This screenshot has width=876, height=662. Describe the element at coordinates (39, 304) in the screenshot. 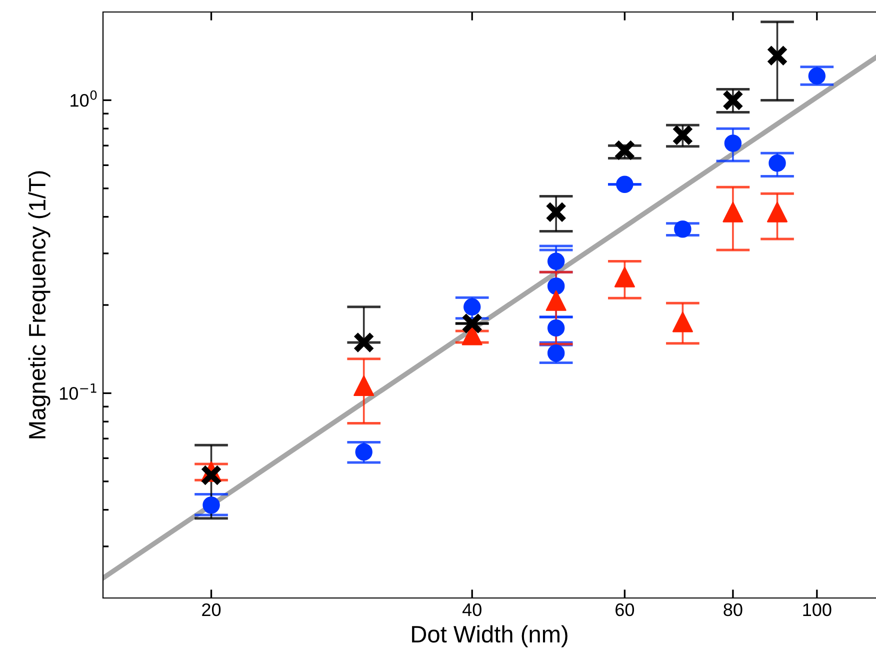

I see `y-axis-title: Magnetic Frequency (1/T)` at that location.